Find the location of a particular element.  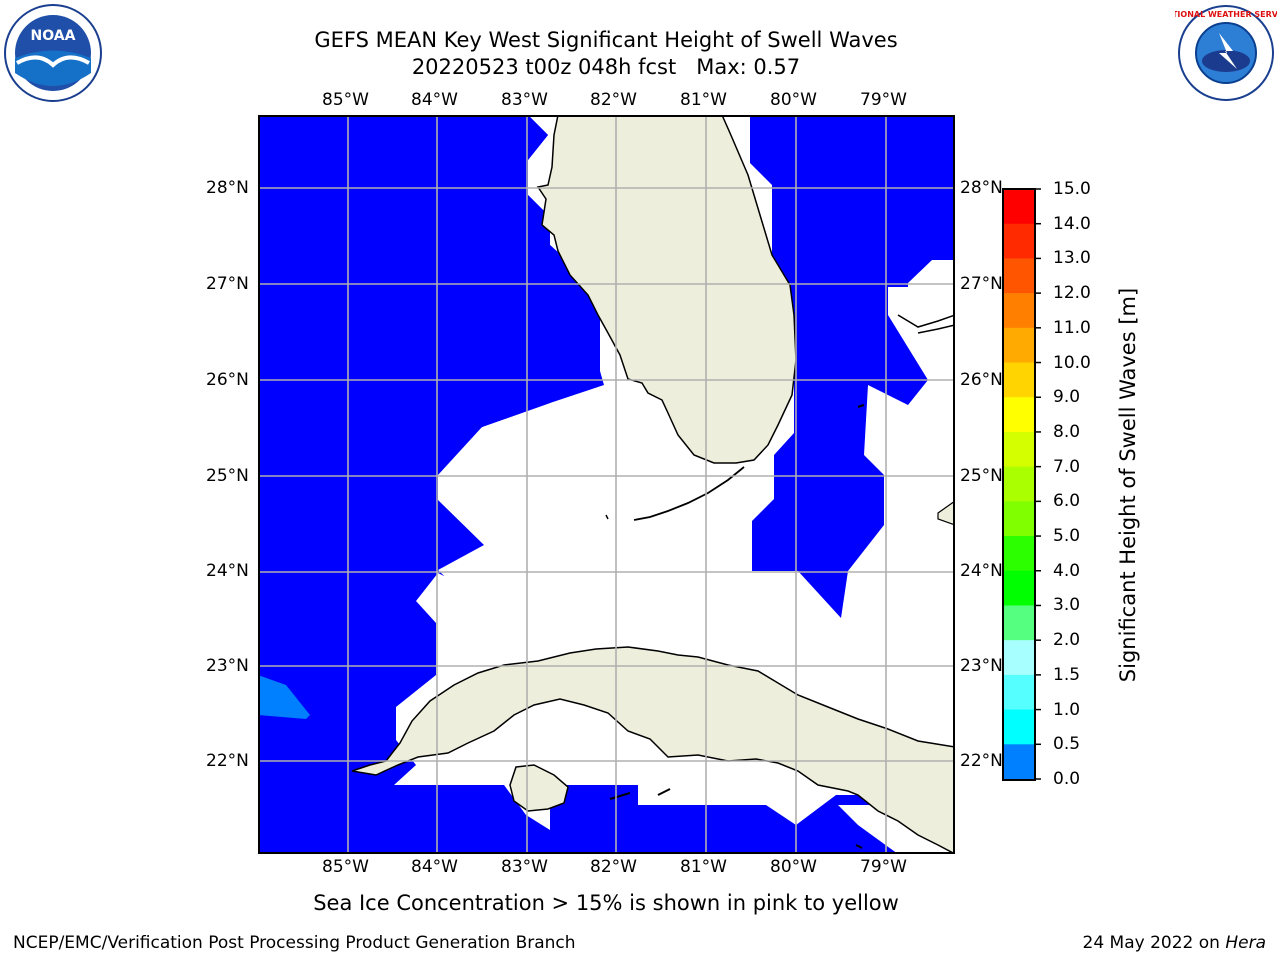

colorbar-tick-label: 9.0 is located at coordinates (1067, 397).